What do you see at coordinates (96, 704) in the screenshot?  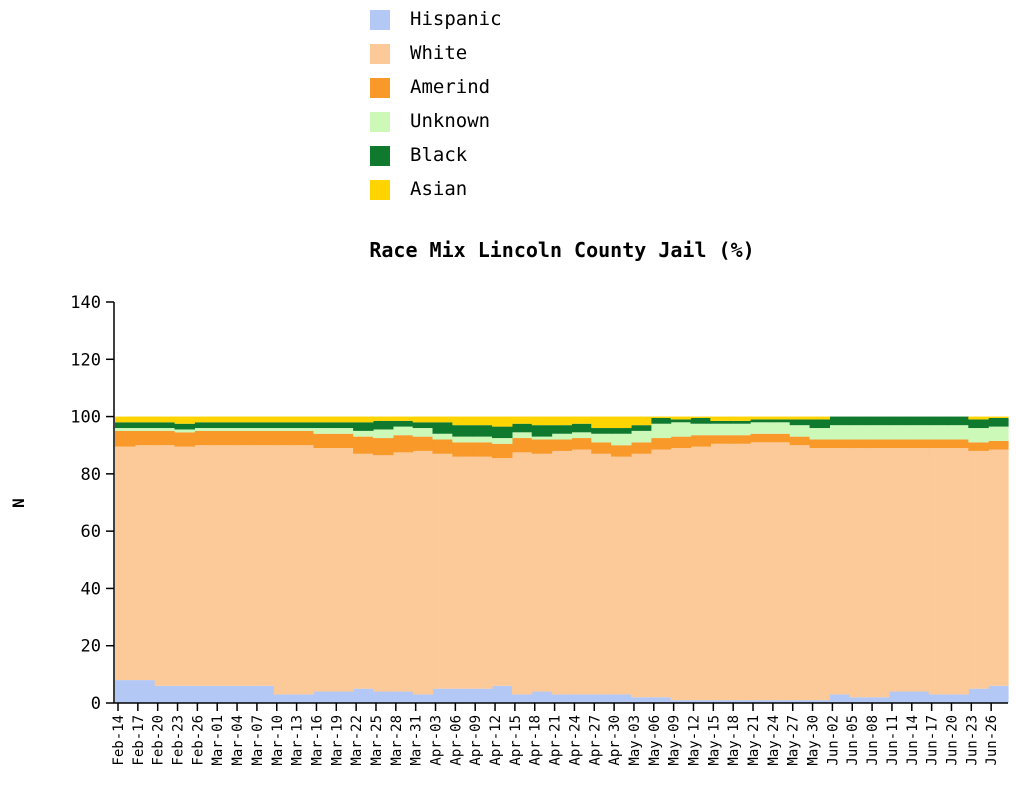 I see `y-tick-label: 0` at bounding box center [96, 704].